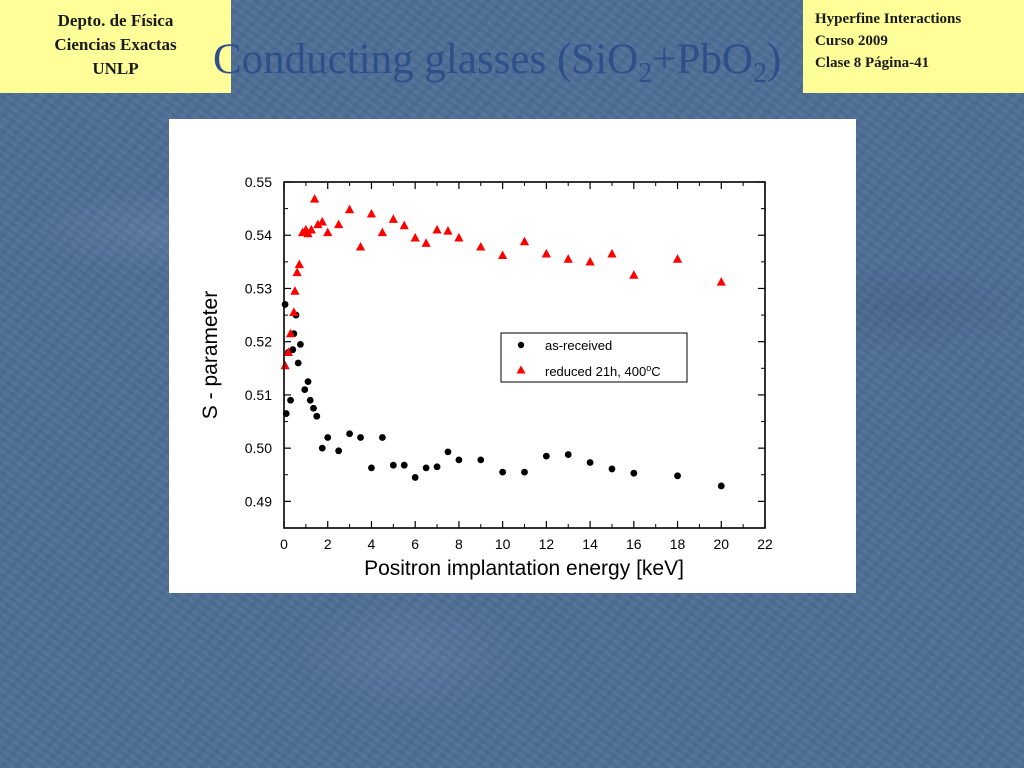  I want to click on legend-label-reduced: reduced 21h, 400oC, so click(603, 371).